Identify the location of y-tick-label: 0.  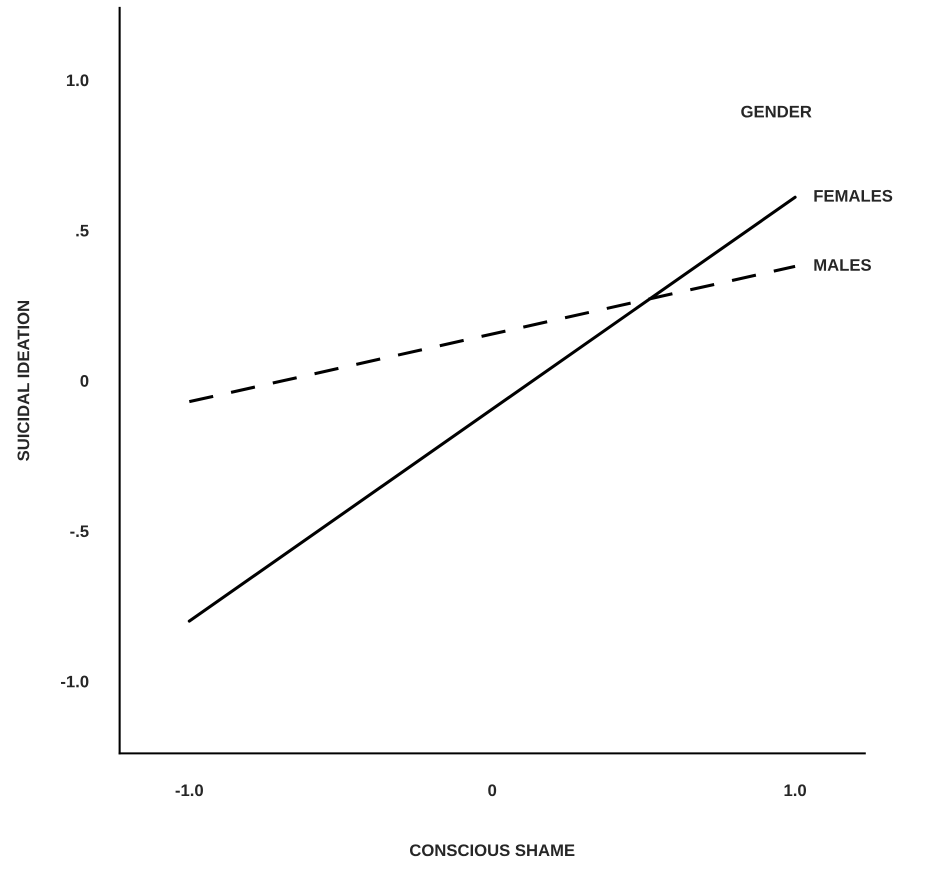
(84, 381).